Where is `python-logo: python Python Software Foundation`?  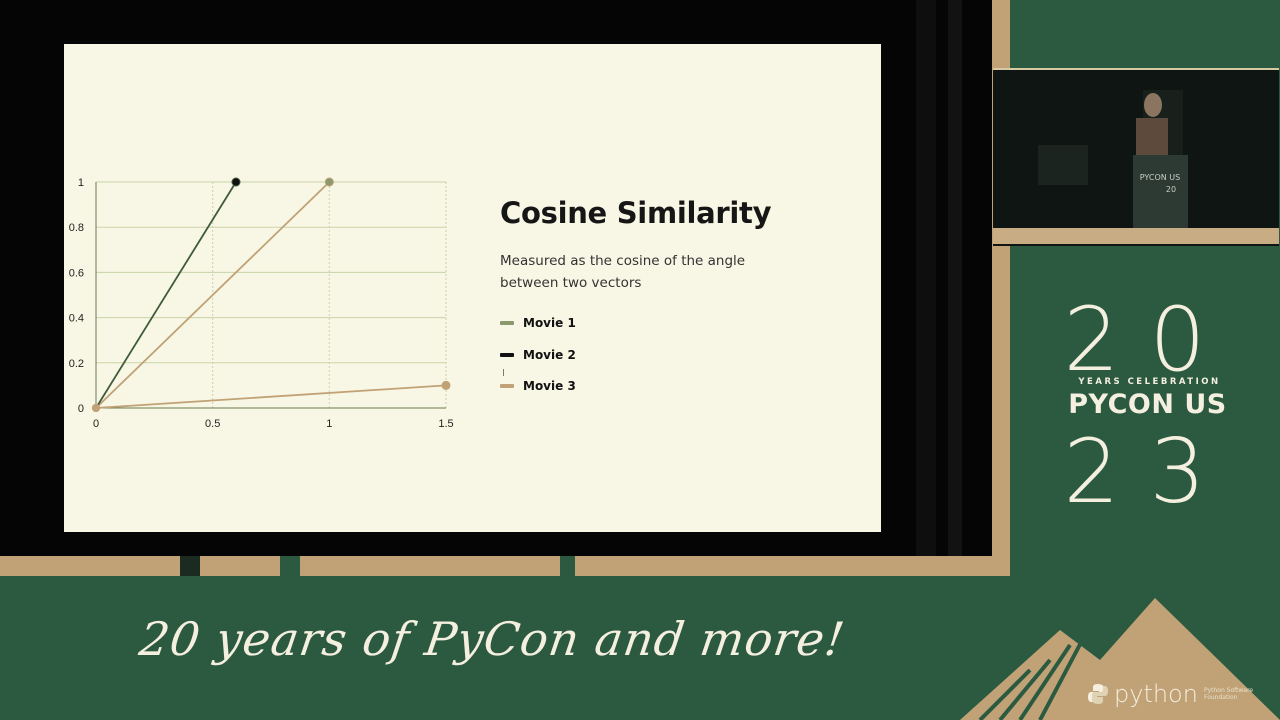
python-logo: python Python Software Foundation is located at coordinates (1171, 694).